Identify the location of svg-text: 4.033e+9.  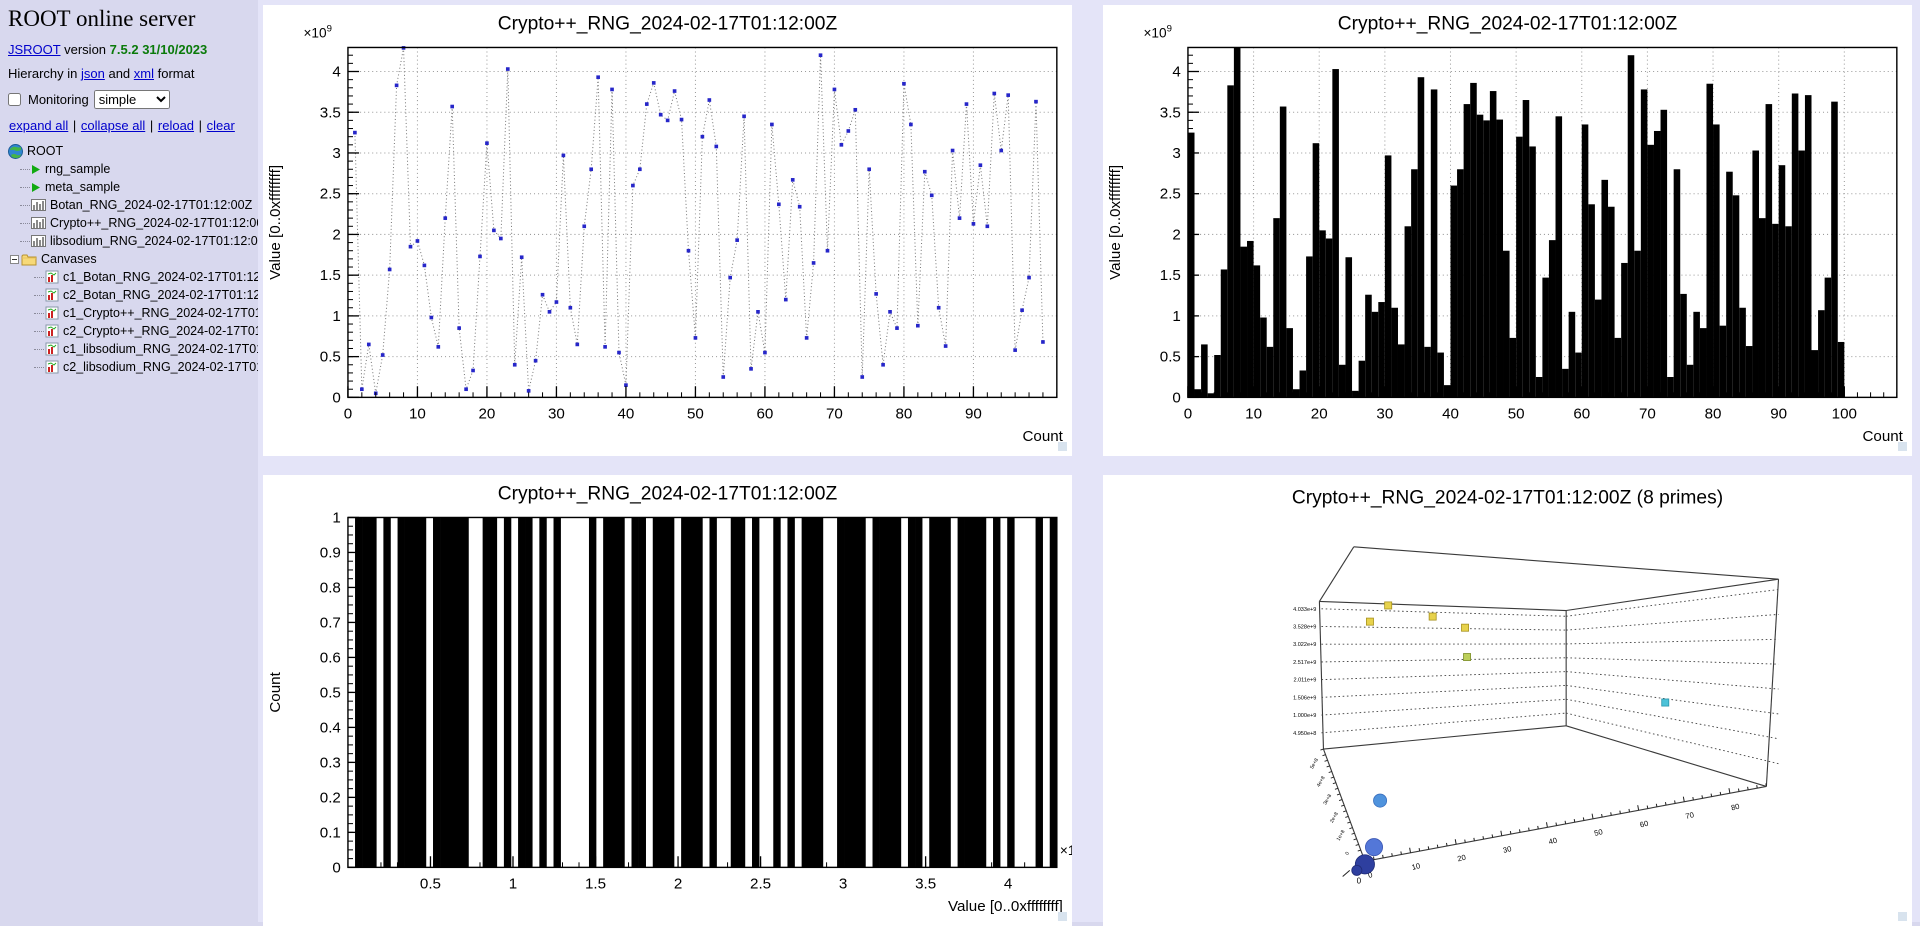
(1304, 610).